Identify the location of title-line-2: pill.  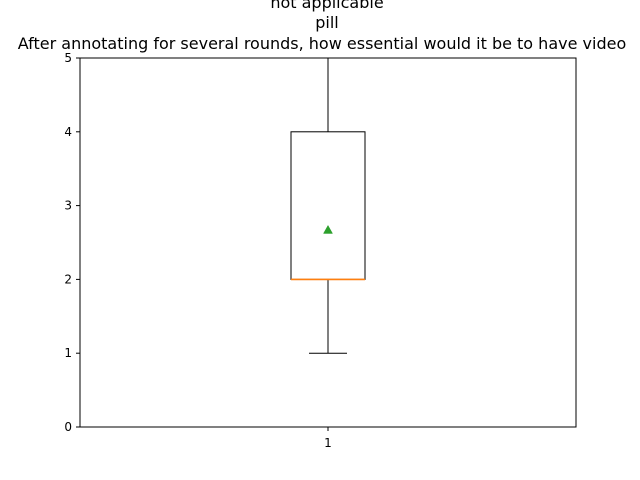
(327, 22).